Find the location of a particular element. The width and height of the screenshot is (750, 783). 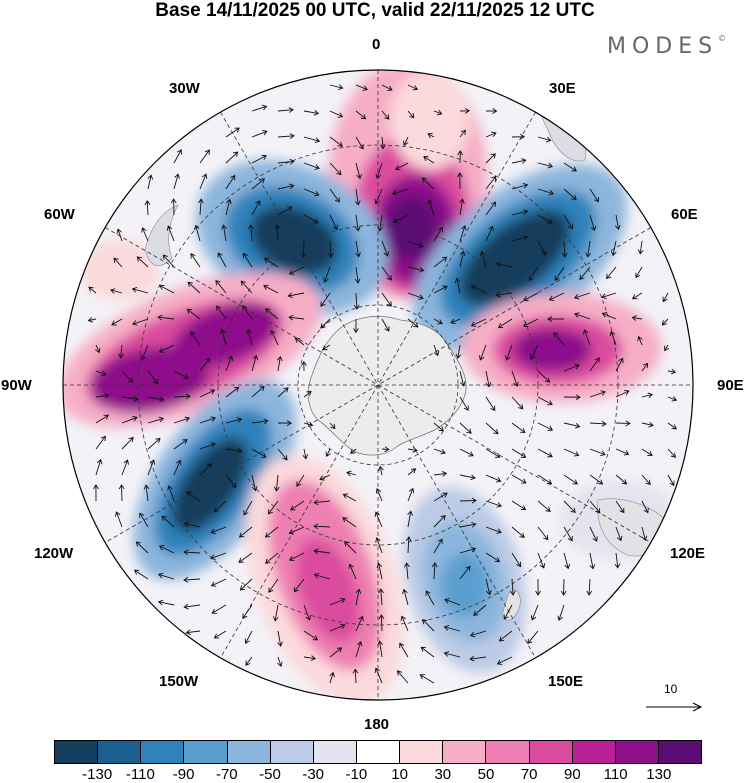

lon-label-30w: 30W is located at coordinates (184, 88).